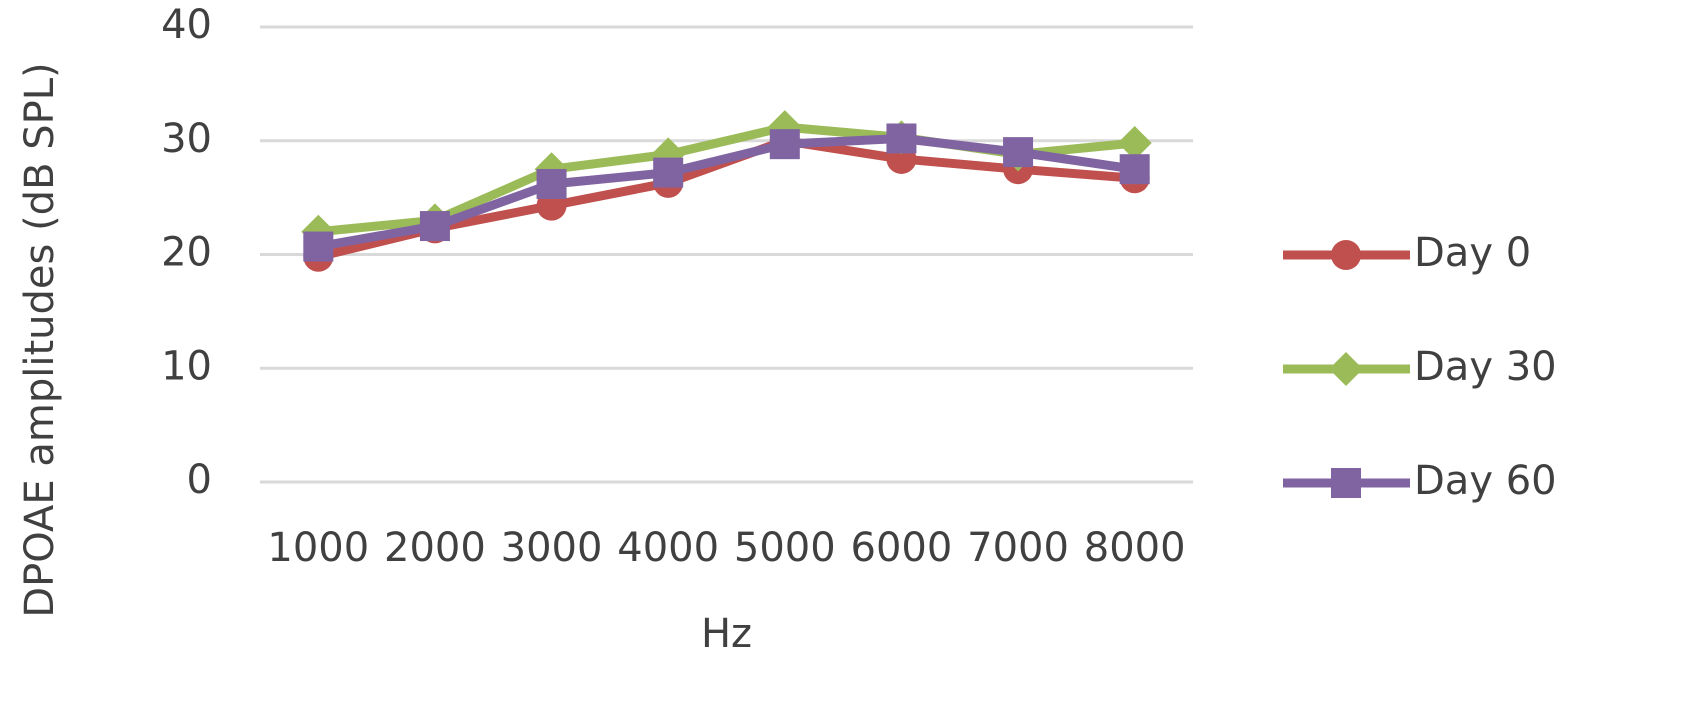 The image size is (1683, 714). Describe the element at coordinates (726, 192) in the screenshot. I see `series-line` at that location.